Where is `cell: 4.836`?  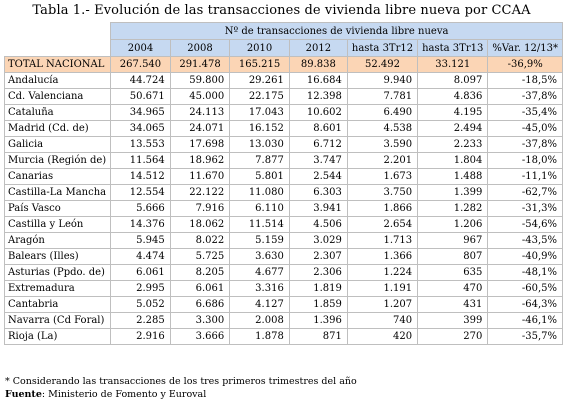
cell: 4.836 is located at coordinates (453, 96).